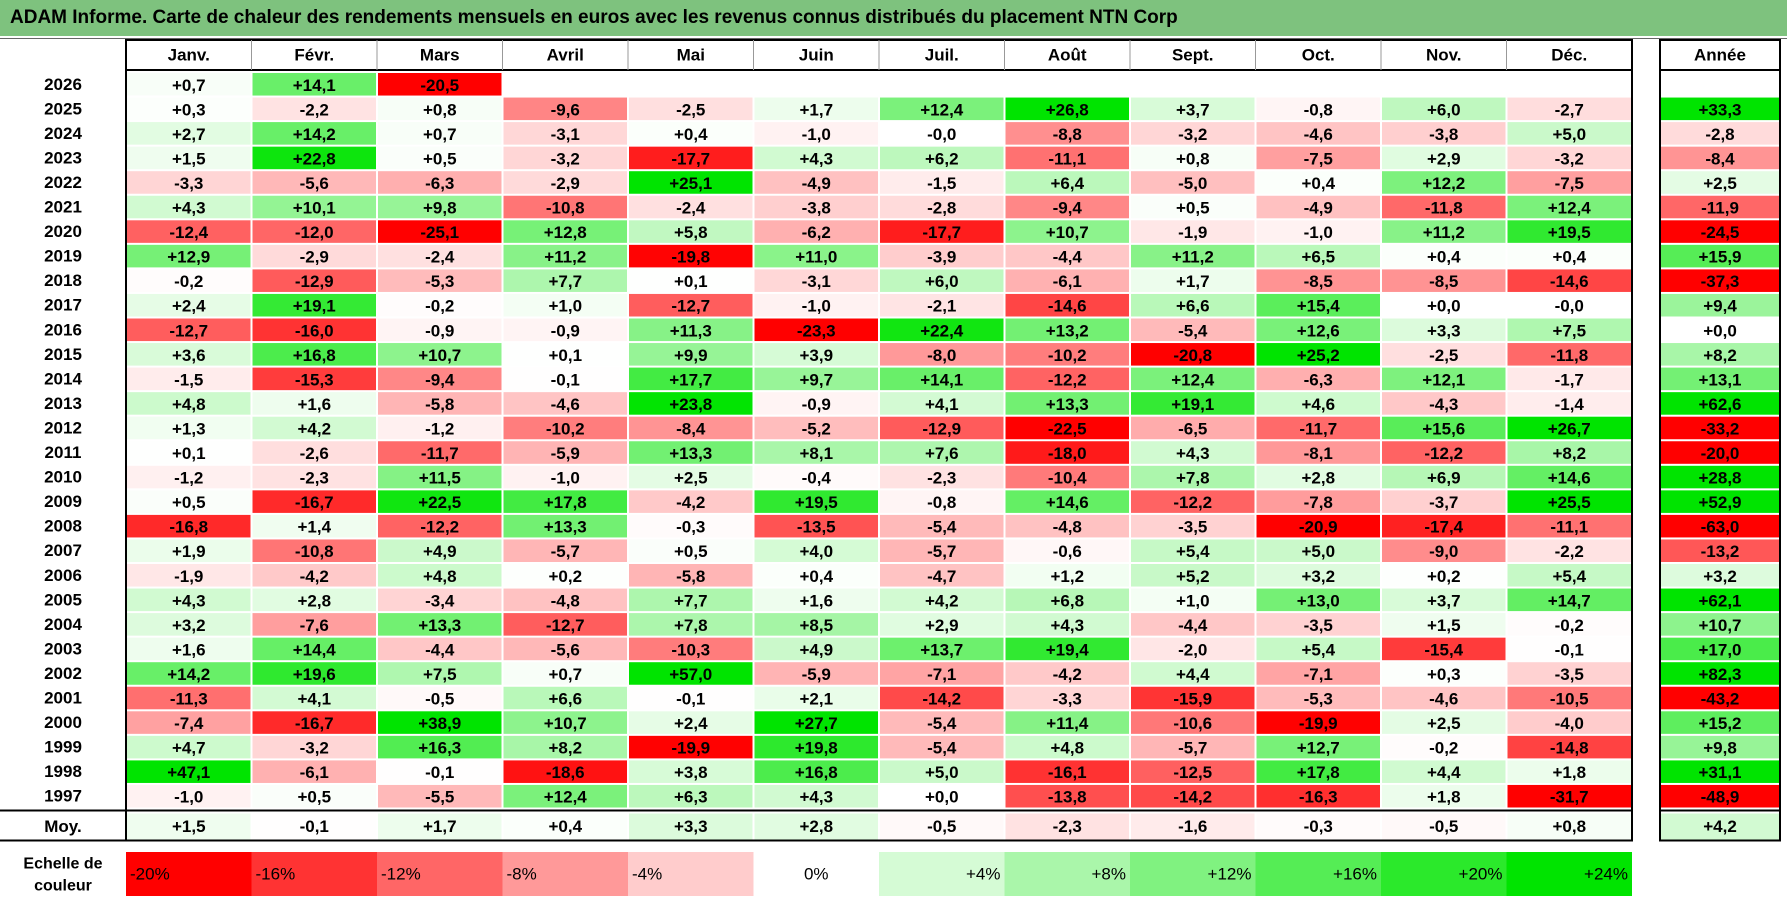  I want to click on average-annual-value: +4,2, so click(1720, 826).